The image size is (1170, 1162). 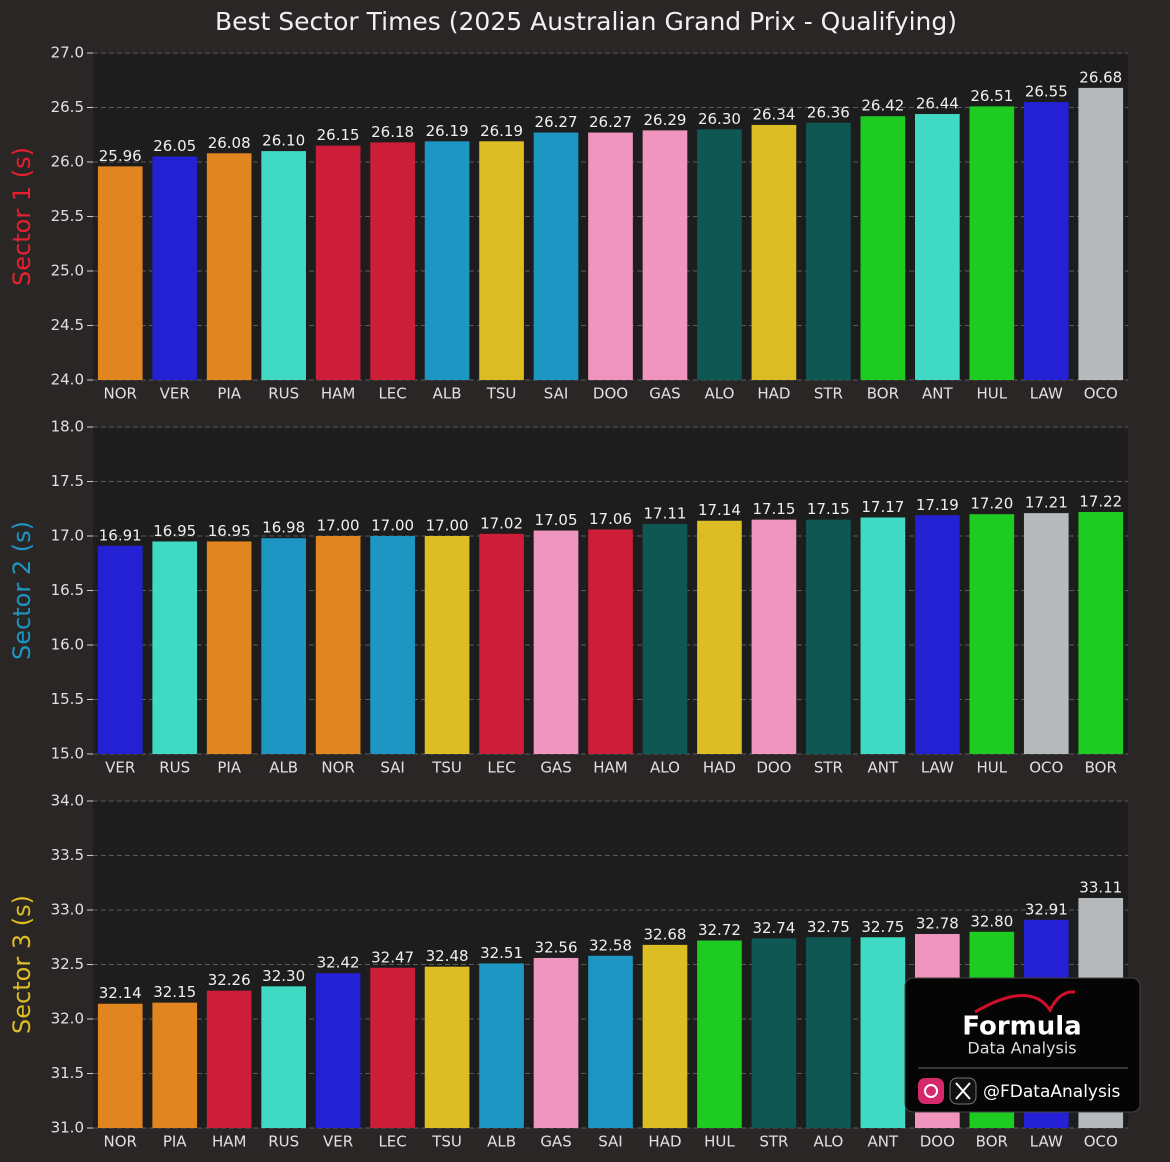 I want to click on value-label: 26.51, so click(x=991, y=96).